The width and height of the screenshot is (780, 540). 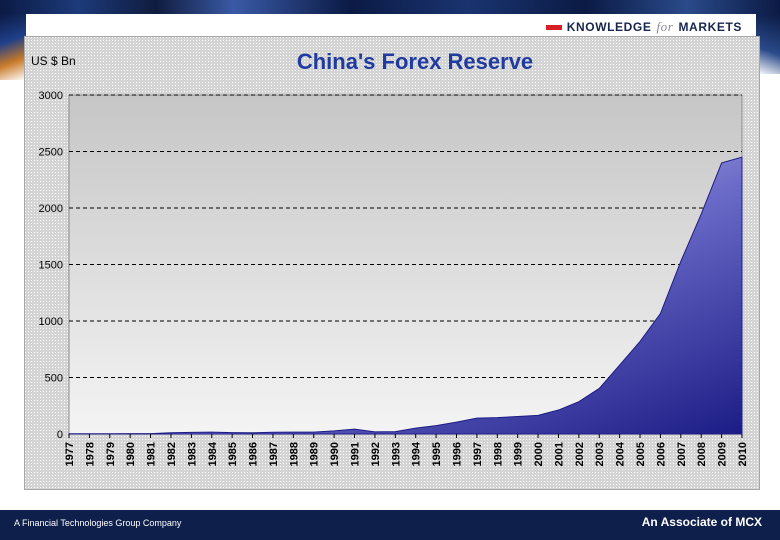 What do you see at coordinates (539, 454) in the screenshot?
I see `x-tick-label: 2000` at bounding box center [539, 454].